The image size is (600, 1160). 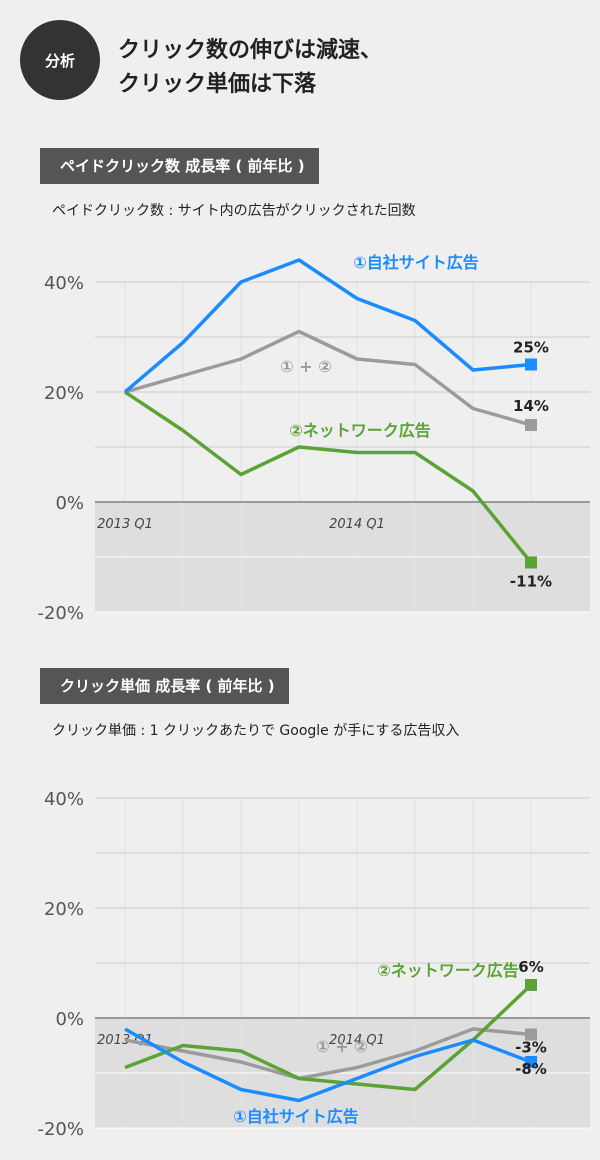 I want to click on page-title: クリック数の伸びは減速、 クリック単価は下落, so click(x=250, y=68).